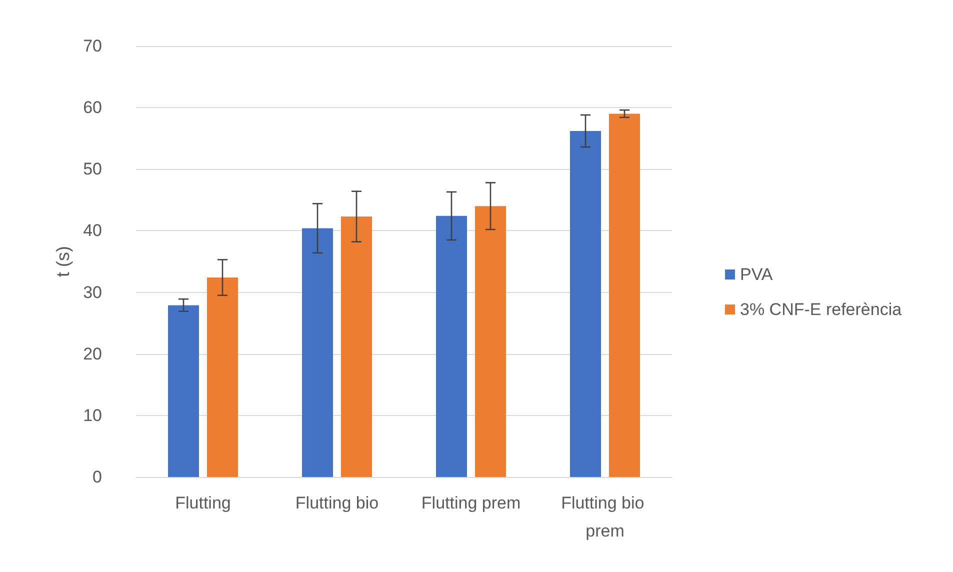 The image size is (953, 572). I want to click on y-tick-label: 0, so click(97, 477).